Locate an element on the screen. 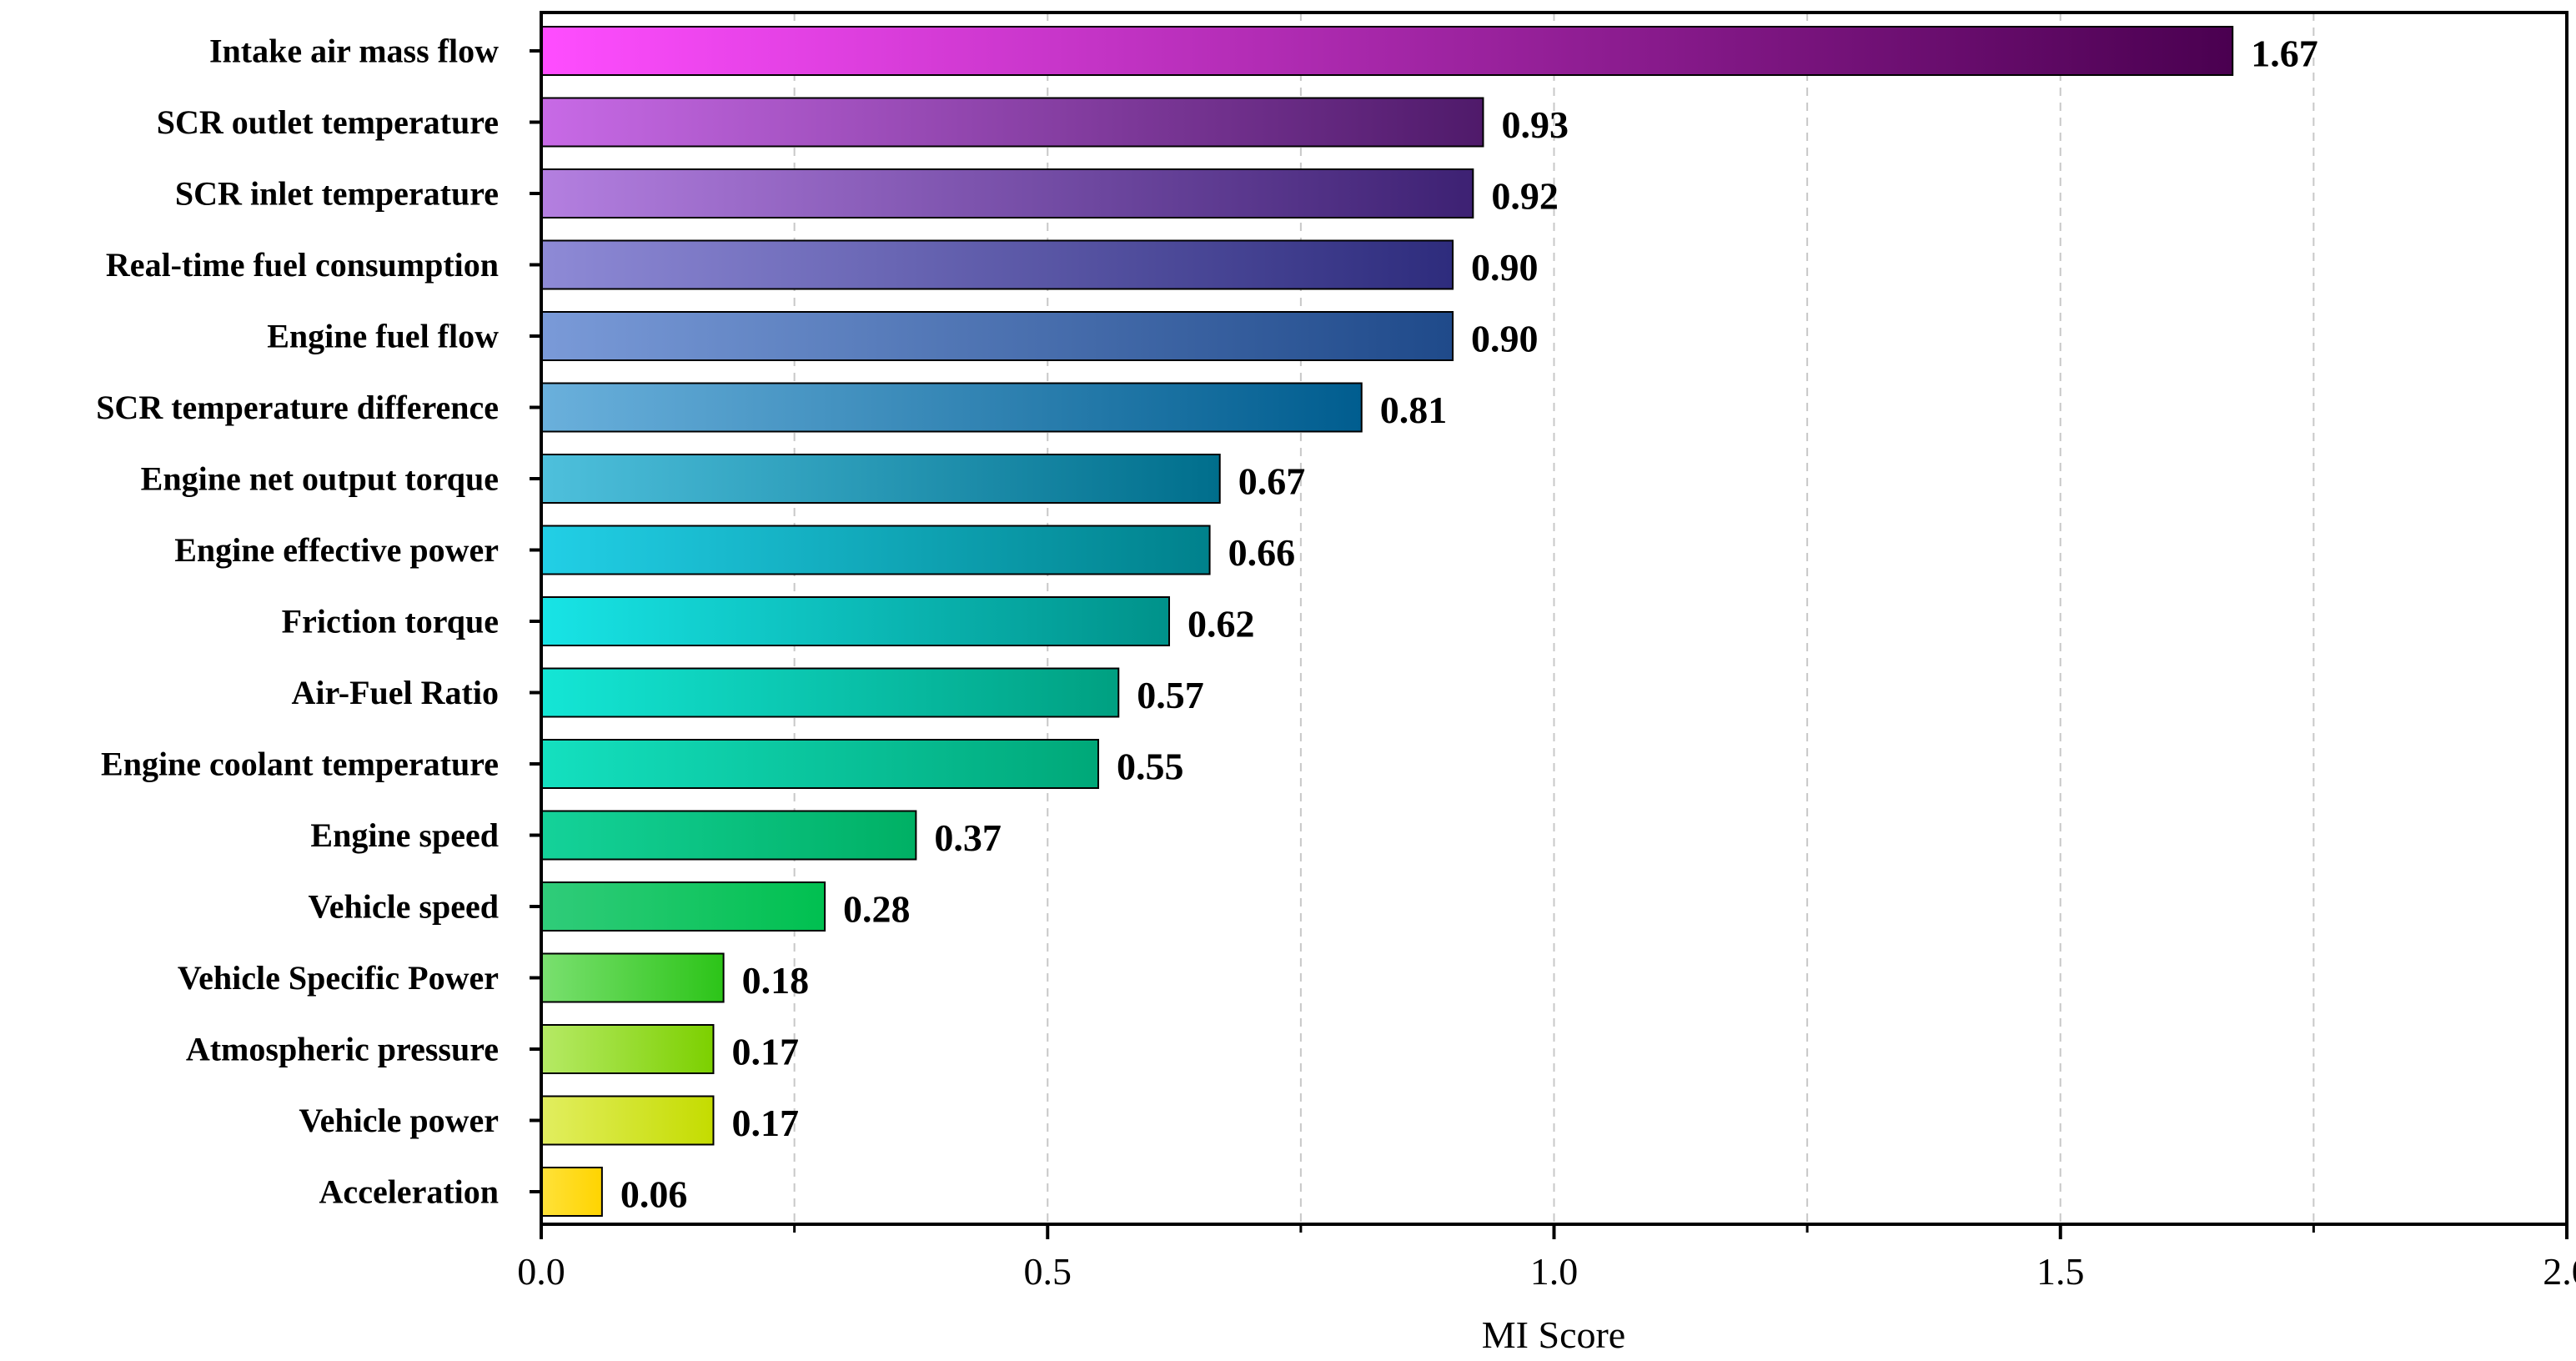  category-label: Engine effective power is located at coordinates (336, 550).